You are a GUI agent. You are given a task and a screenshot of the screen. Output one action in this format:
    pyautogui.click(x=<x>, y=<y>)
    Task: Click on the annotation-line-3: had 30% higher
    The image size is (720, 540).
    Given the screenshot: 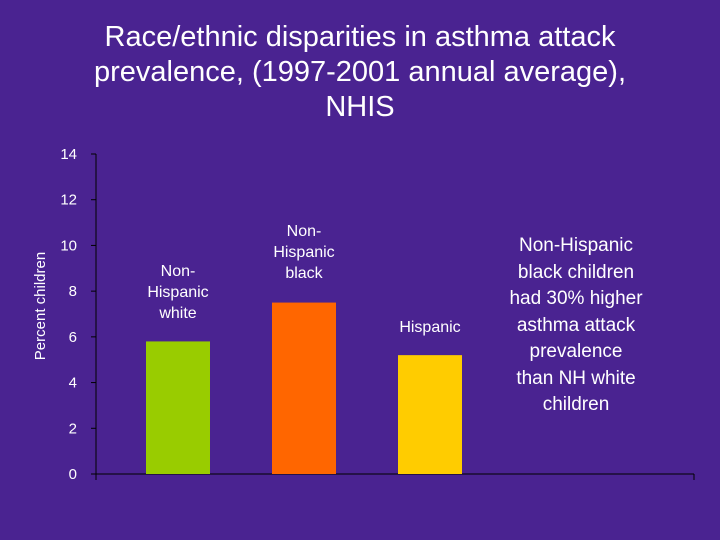 What is the action you would take?
    pyautogui.click(x=576, y=298)
    